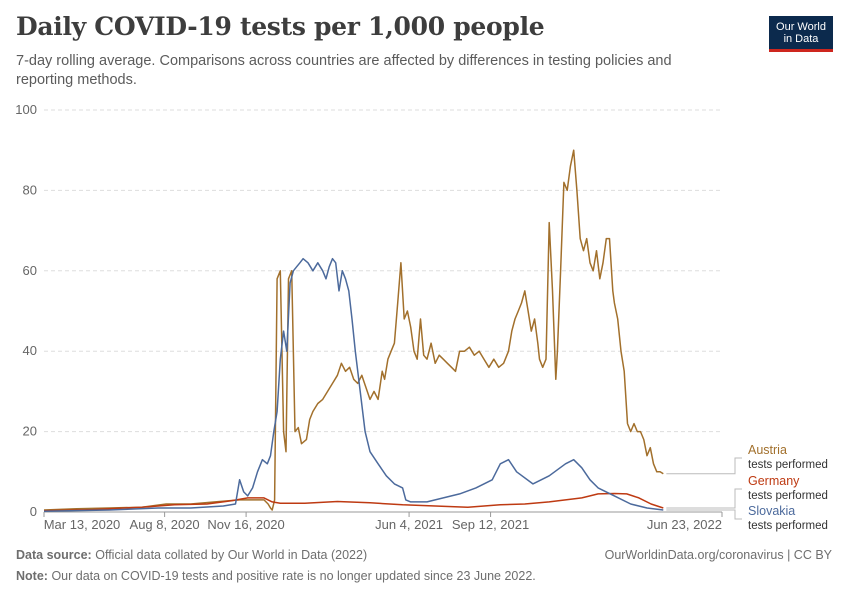  What do you see at coordinates (30, 350) in the screenshot?
I see `y-tick-label: 40` at bounding box center [30, 350].